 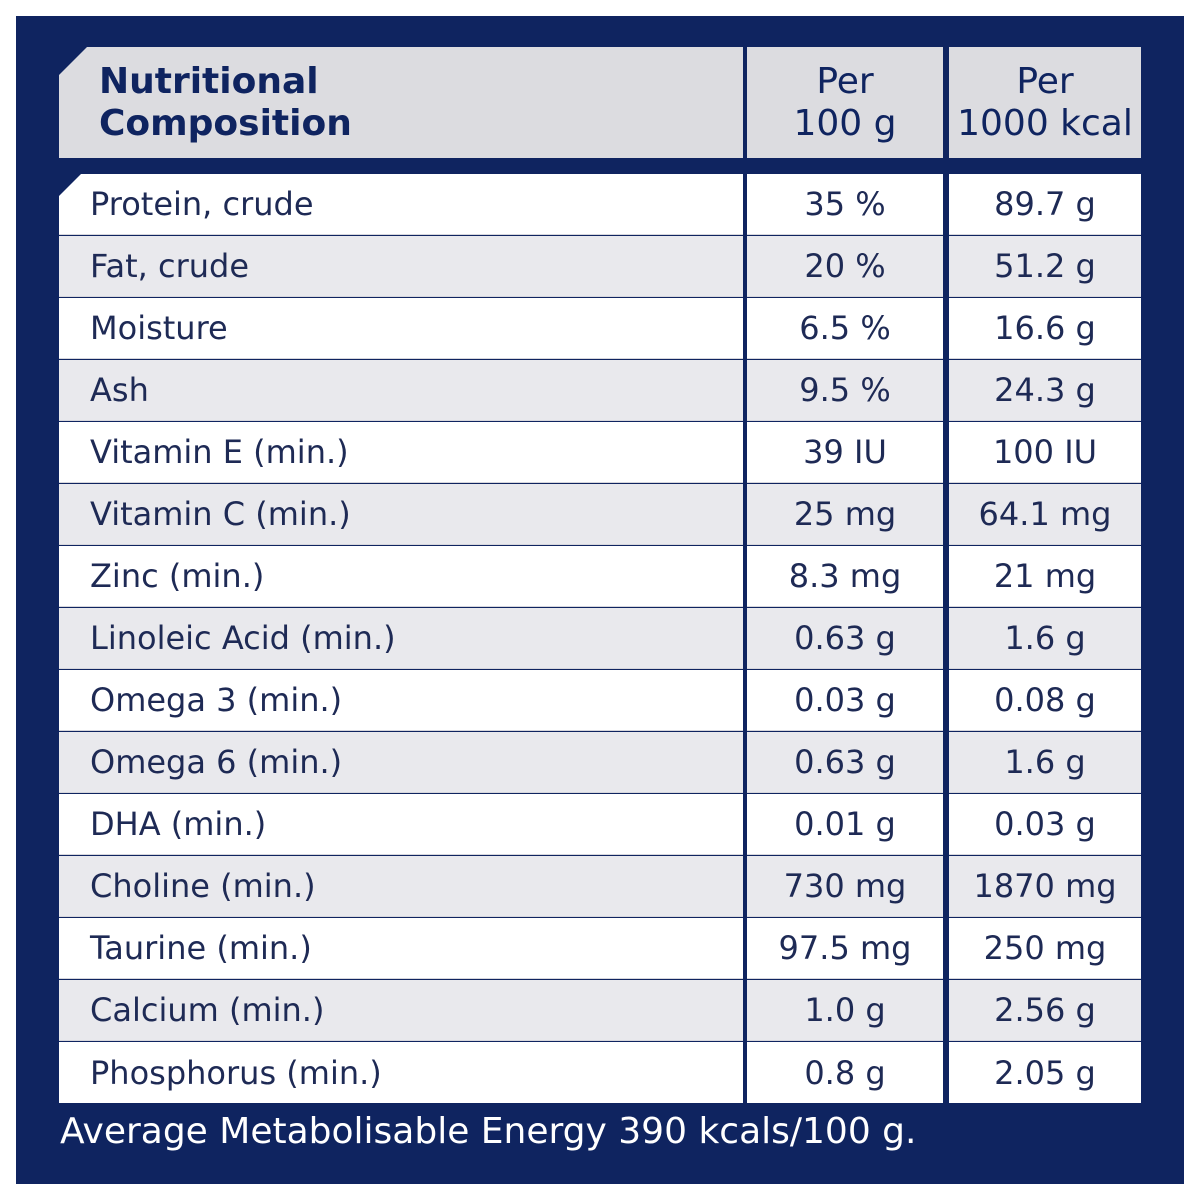 I want to click on value-per-1000kcal: 250 mg, so click(x=1045, y=948).